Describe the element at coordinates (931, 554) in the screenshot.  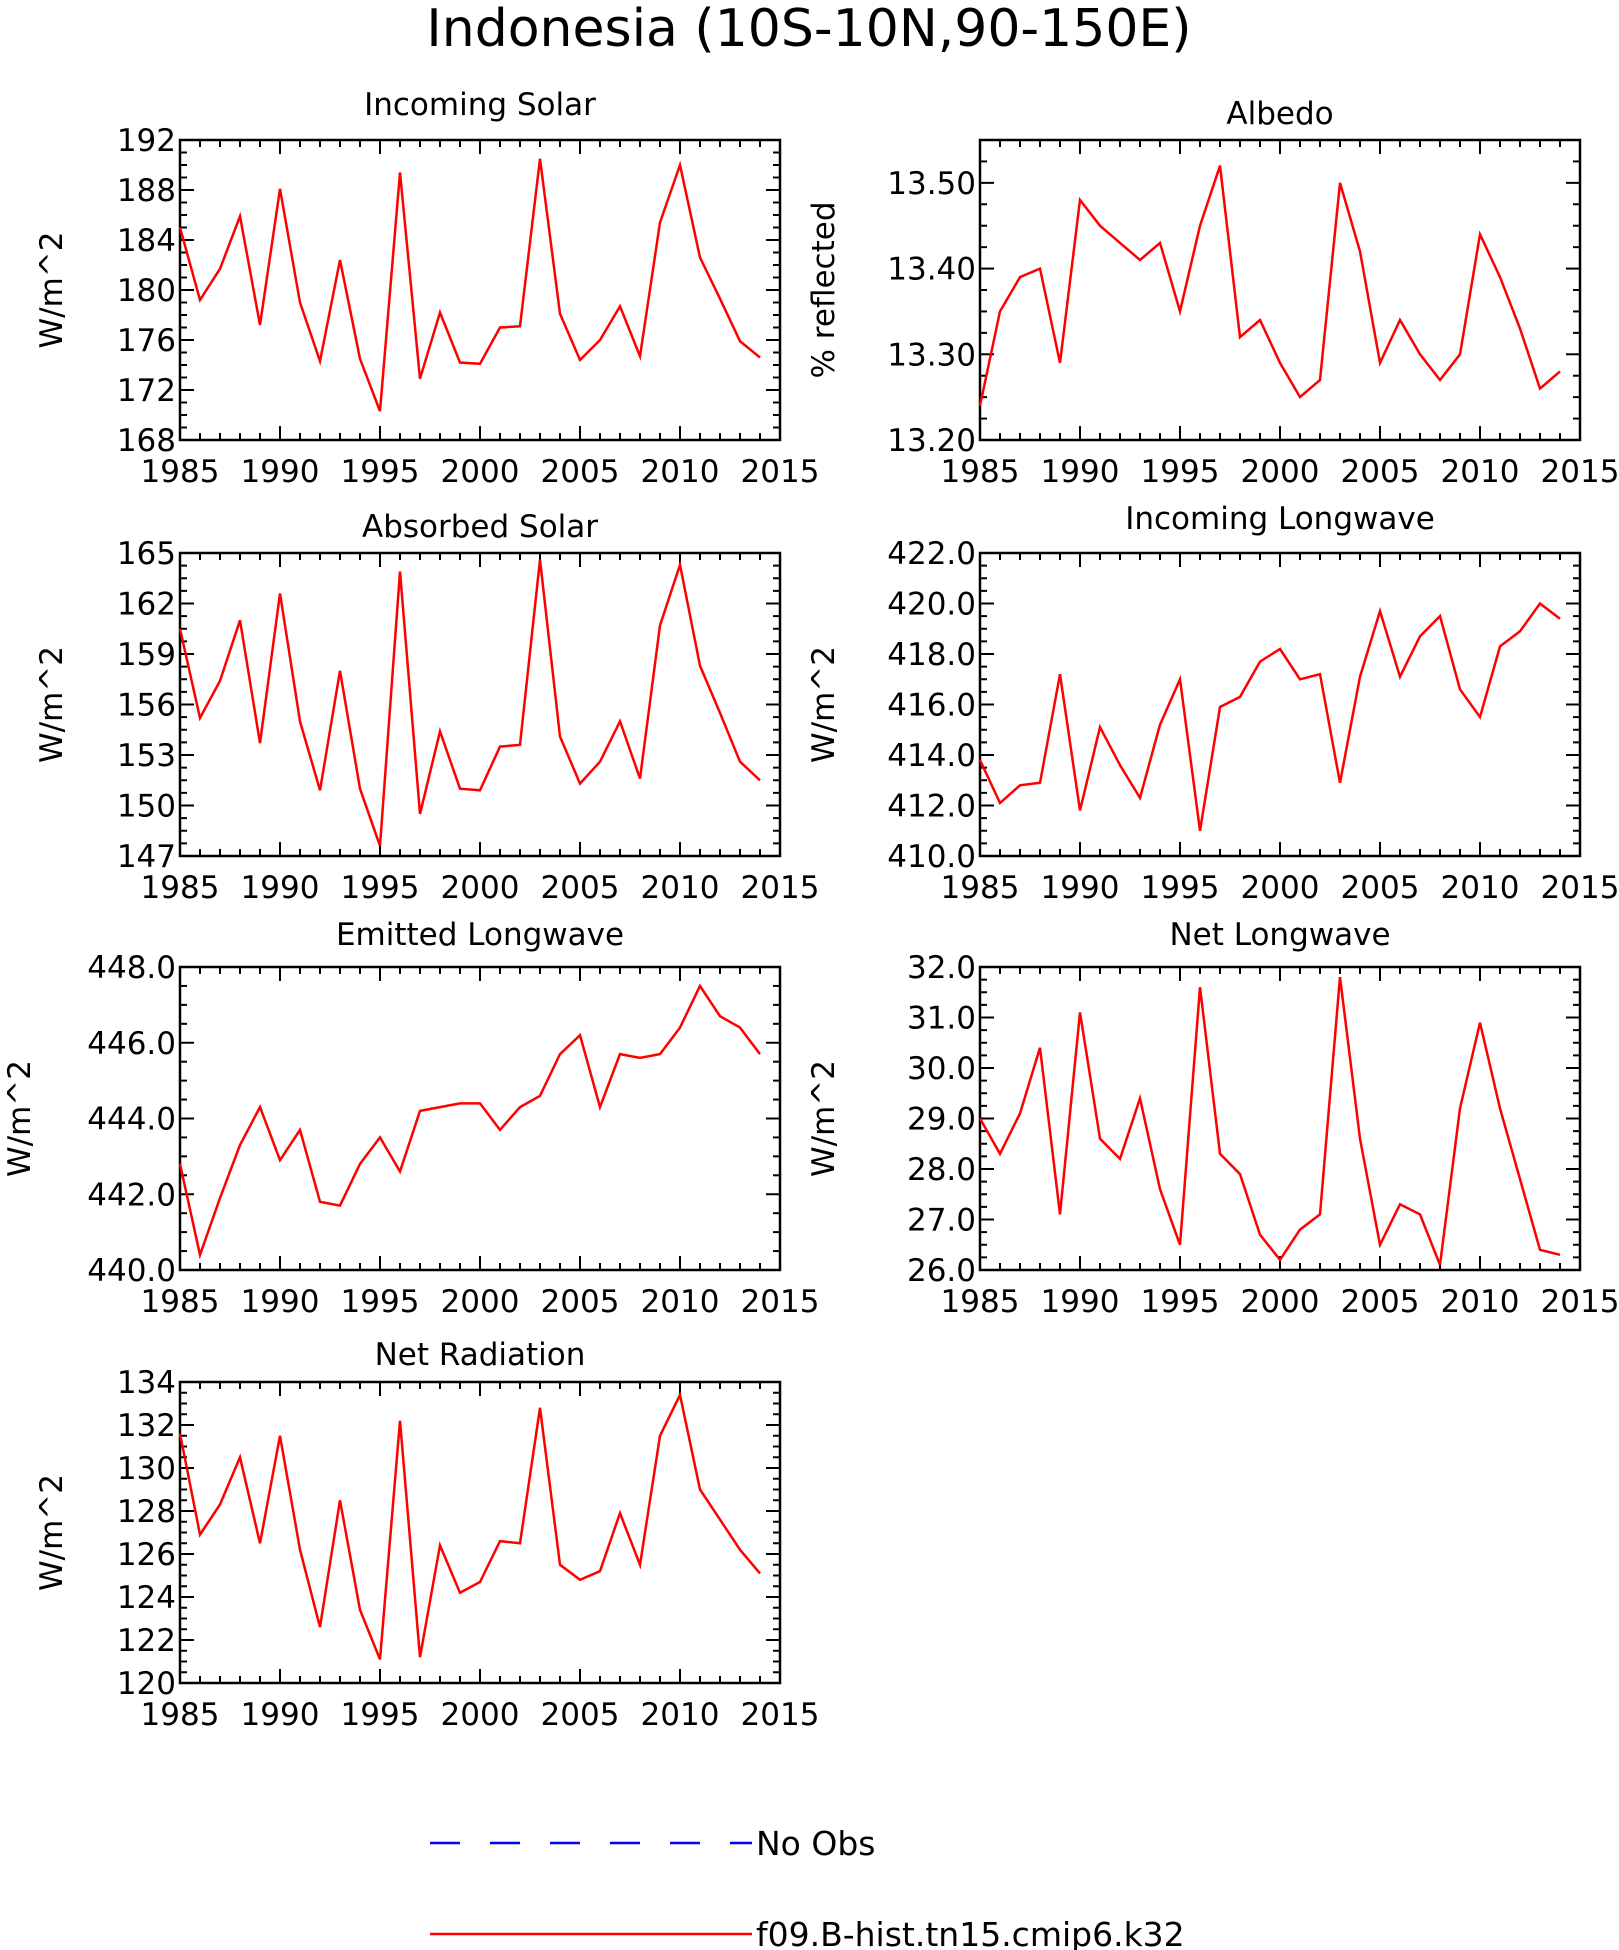
I see `y-tick-label: 422.0` at that location.